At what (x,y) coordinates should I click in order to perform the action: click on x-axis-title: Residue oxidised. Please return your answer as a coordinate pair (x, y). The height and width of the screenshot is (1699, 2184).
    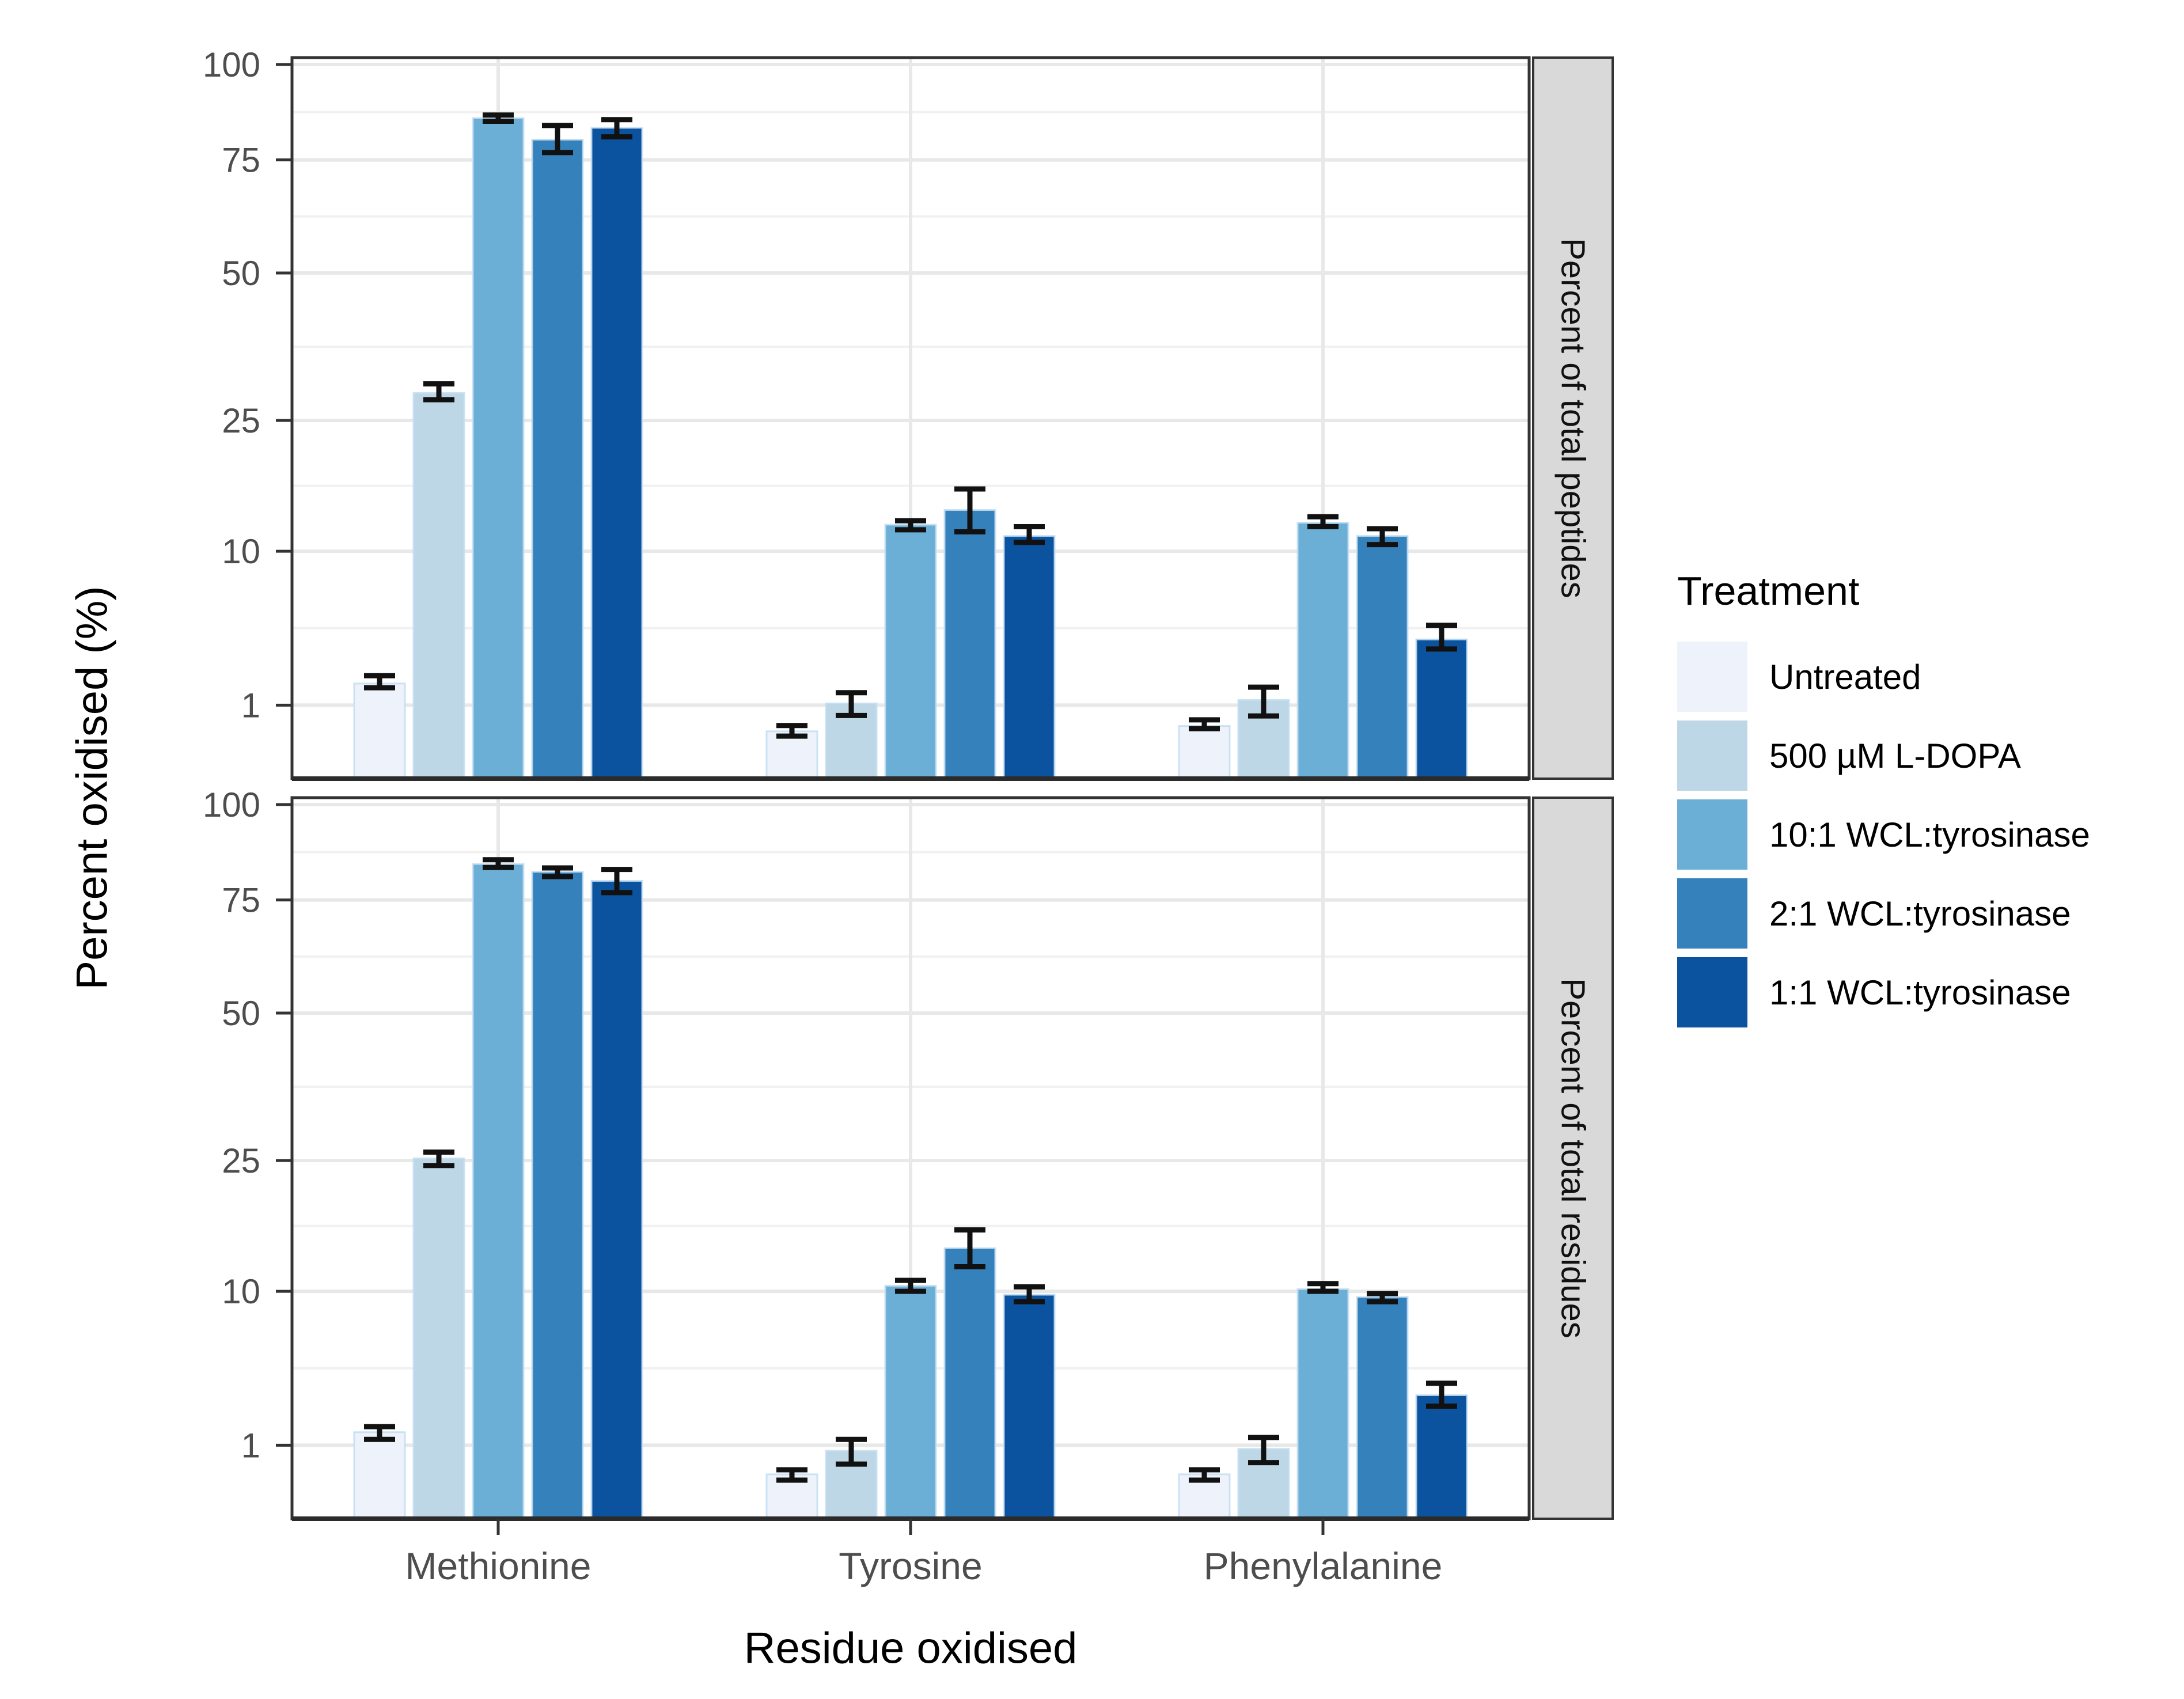
    Looking at the image, I should click on (911, 1648).